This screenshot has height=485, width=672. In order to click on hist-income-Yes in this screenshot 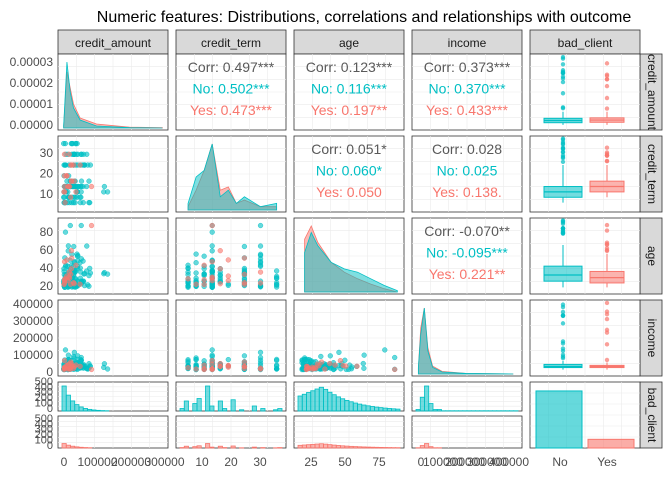, I will do `click(467, 432)`.